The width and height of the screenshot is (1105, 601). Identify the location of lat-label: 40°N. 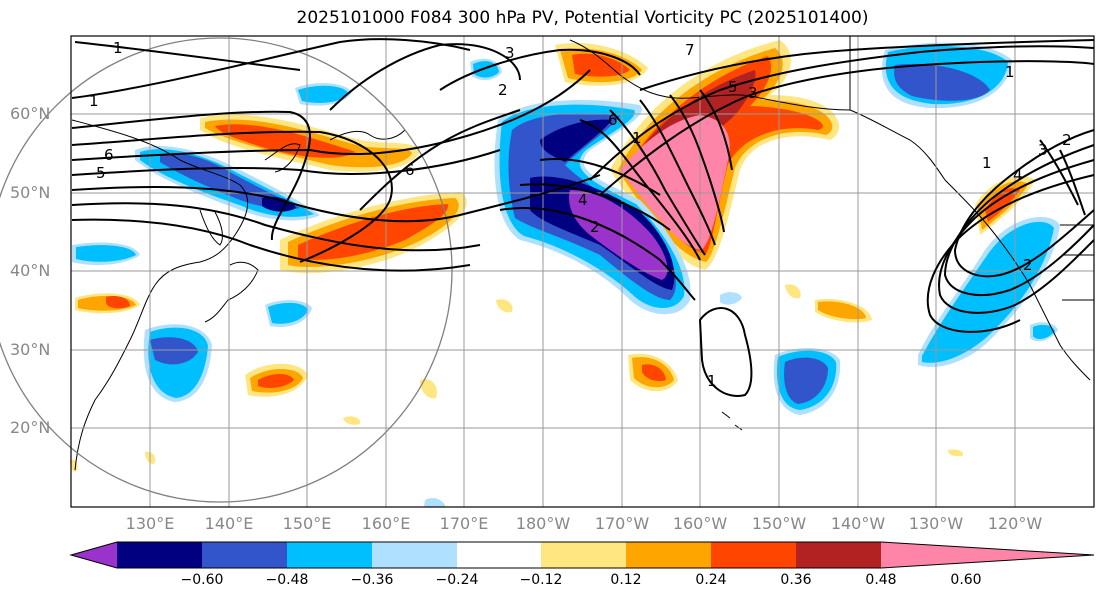
(30, 270).